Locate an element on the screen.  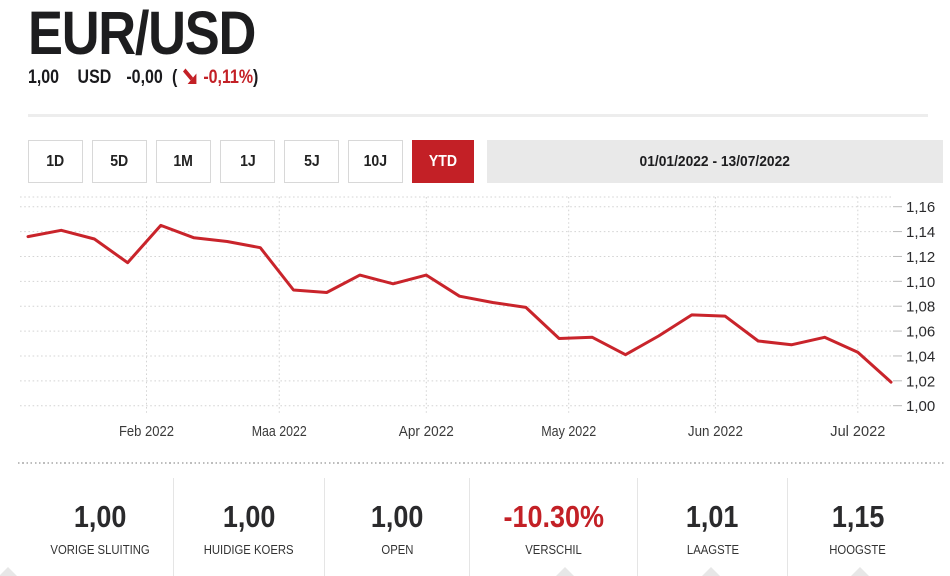
change-percent: -0,11% is located at coordinates (228, 77).